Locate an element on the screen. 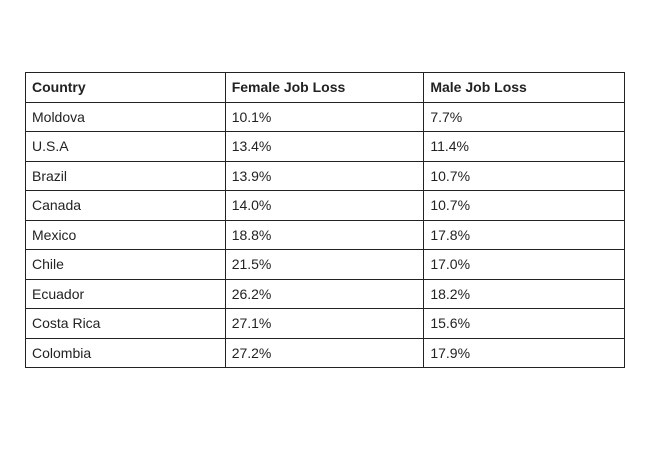 Image resolution: width=650 pixels, height=450 pixels. table-cell: Moldova is located at coordinates (125, 116).